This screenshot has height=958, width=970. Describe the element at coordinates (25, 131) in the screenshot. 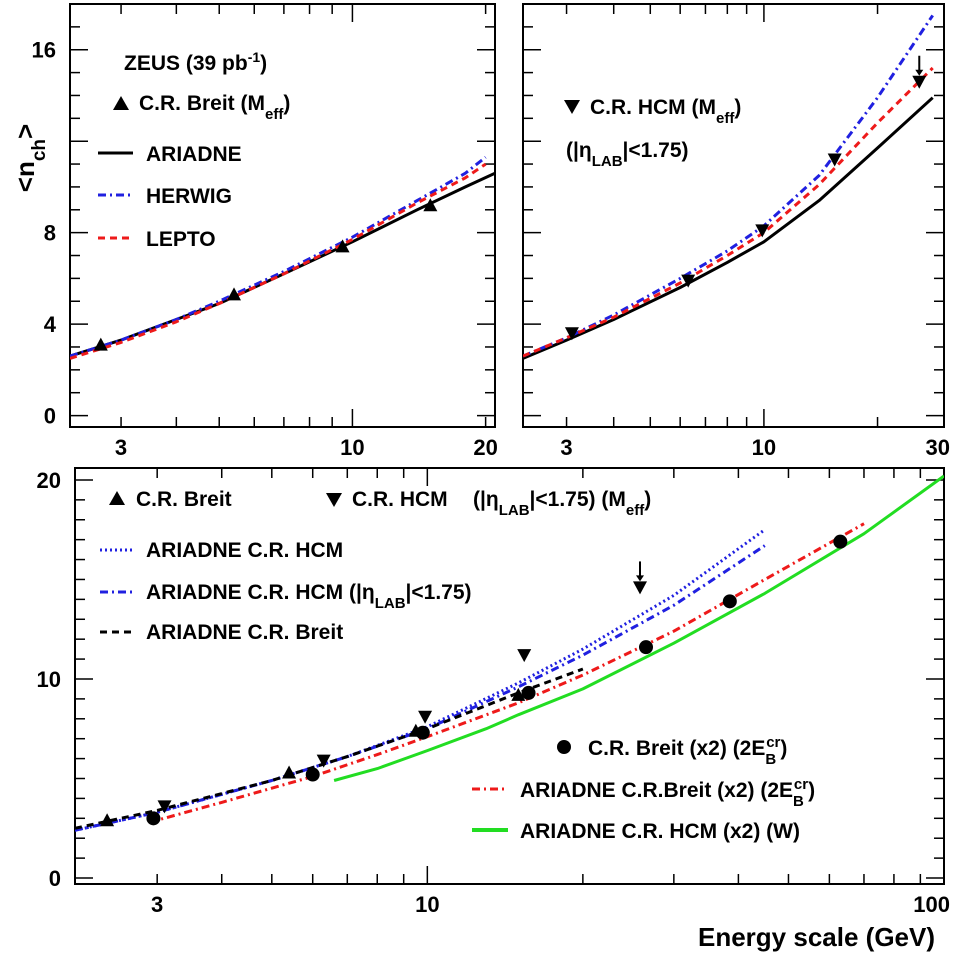

I see `y-axis-title-end: >` at that location.